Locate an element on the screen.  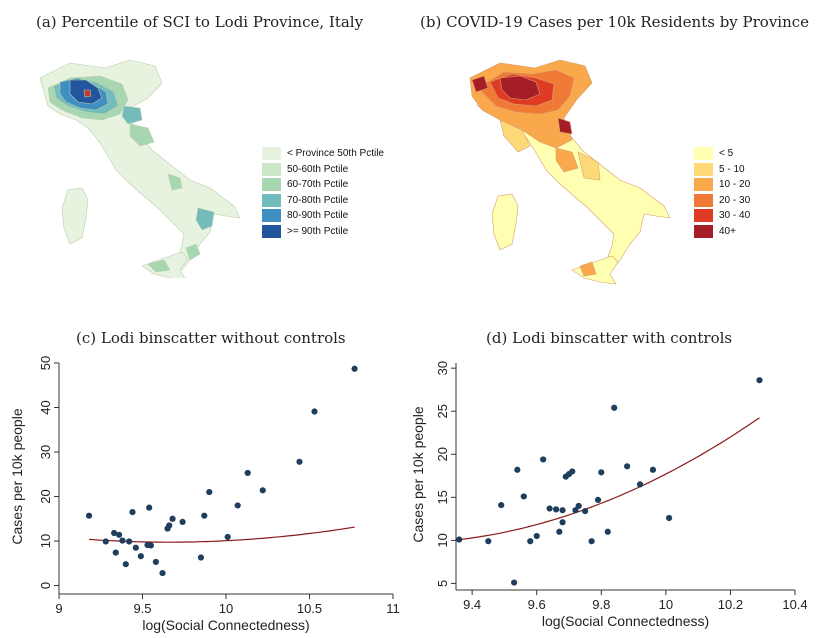
x-tick-label: 9.4 is located at coordinates (472, 604).